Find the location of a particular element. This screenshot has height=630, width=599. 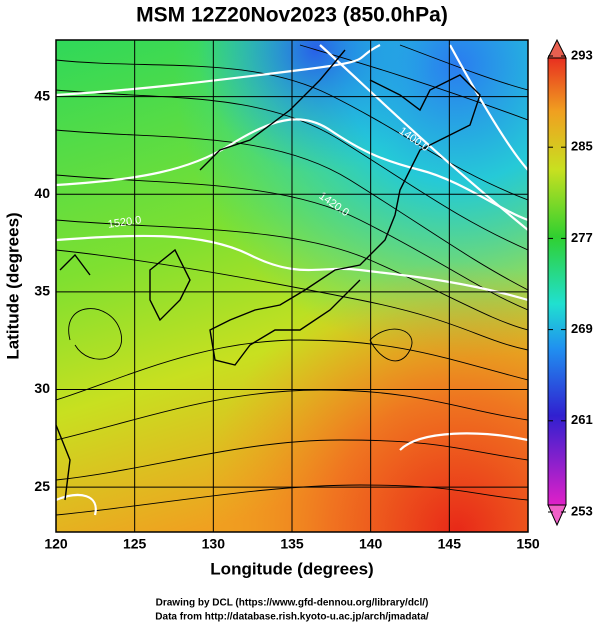

y-tick-label: 25 is located at coordinates (42, 486).